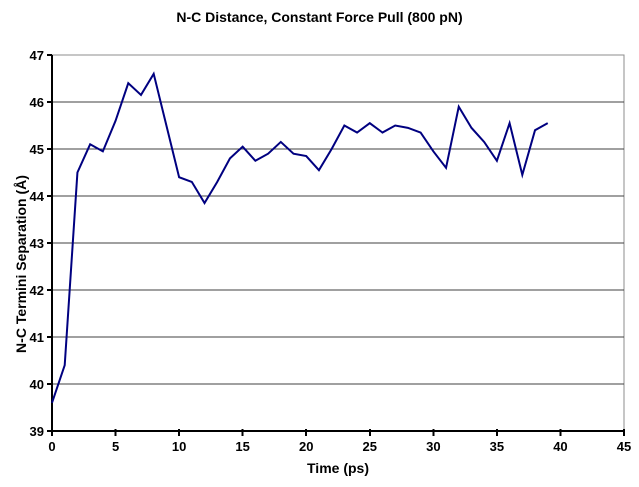 This screenshot has height=487, width=639. What do you see at coordinates (37, 337) in the screenshot?
I see `y-tick-label: 41` at bounding box center [37, 337].